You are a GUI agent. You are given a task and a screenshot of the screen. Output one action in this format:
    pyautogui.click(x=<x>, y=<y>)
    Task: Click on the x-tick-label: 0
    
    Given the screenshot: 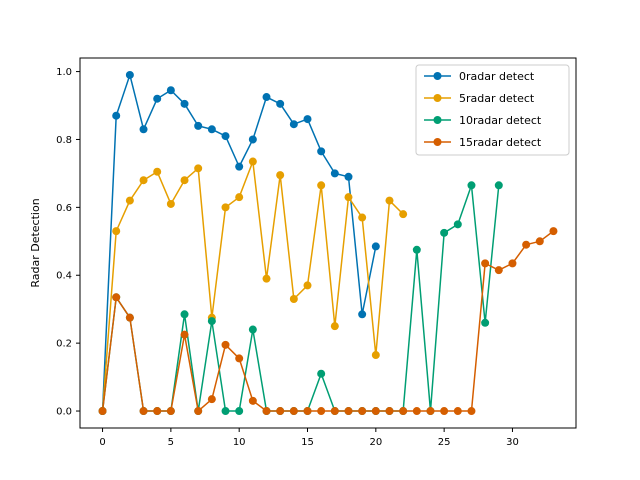 What is the action you would take?
    pyautogui.click(x=102, y=442)
    